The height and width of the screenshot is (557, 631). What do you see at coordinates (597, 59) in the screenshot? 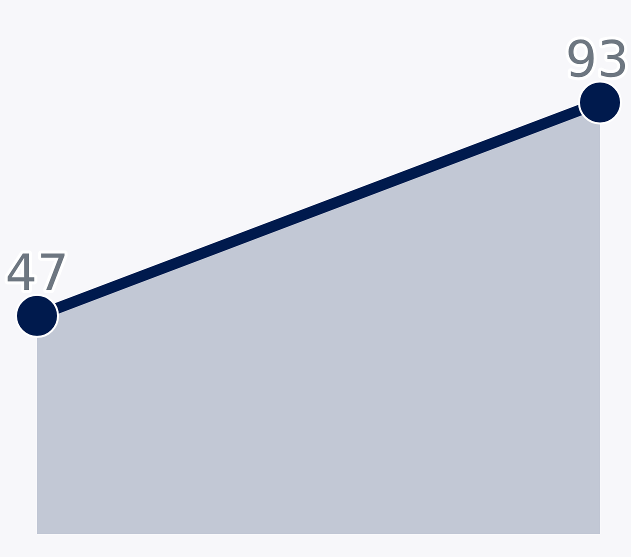
I see `data-label: 93` at bounding box center [597, 59].